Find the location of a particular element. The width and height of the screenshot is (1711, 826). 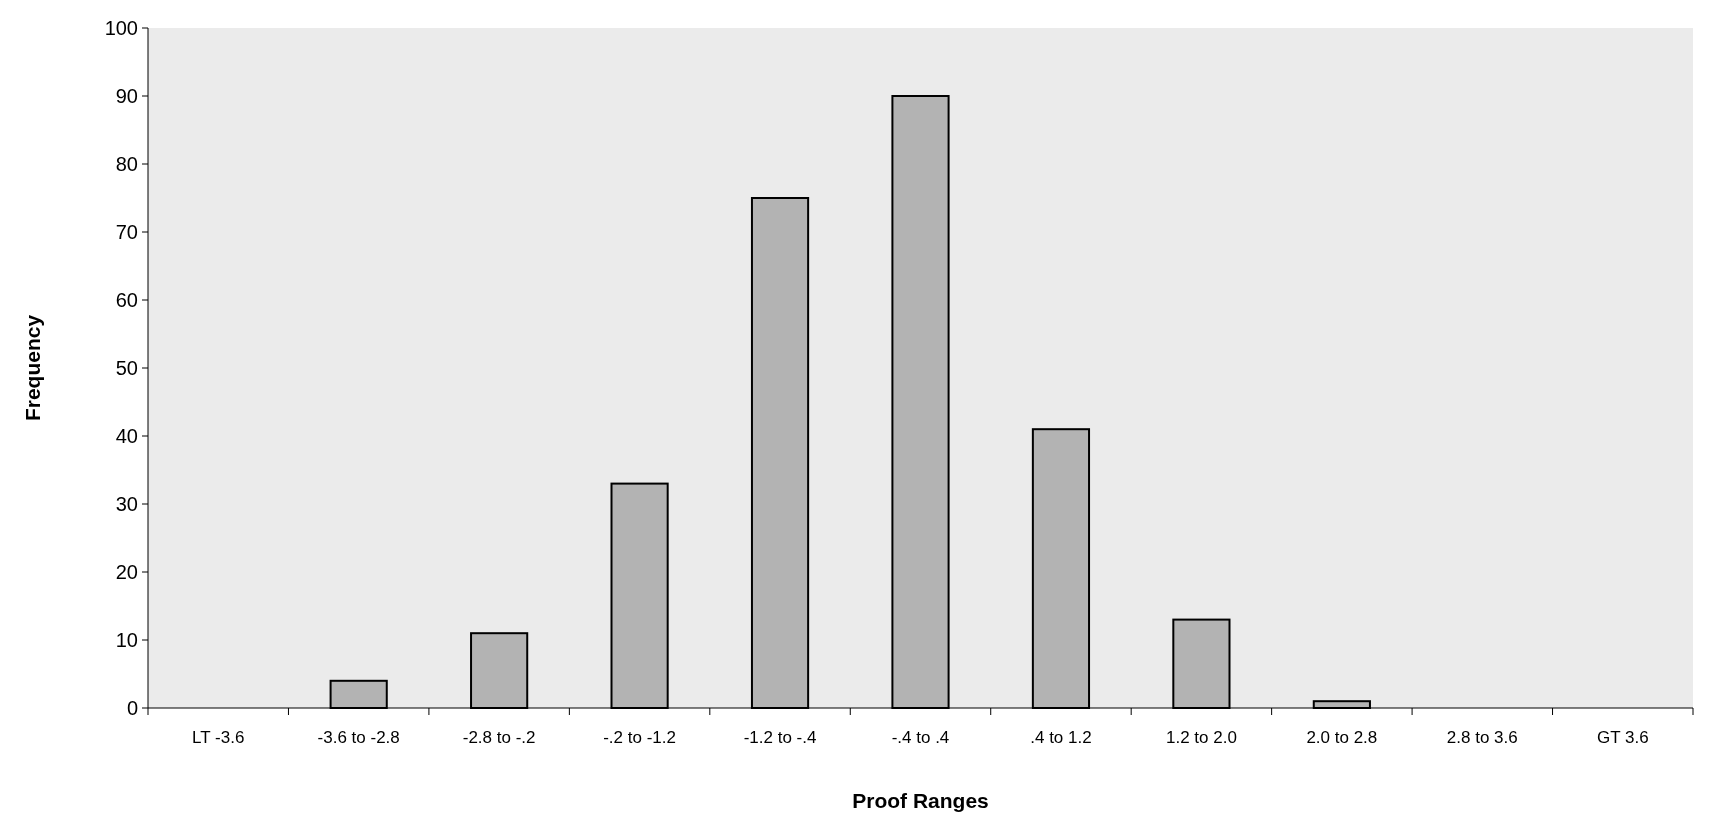

x-tick-label: 2.8 to 3.6 is located at coordinates (1482, 737).